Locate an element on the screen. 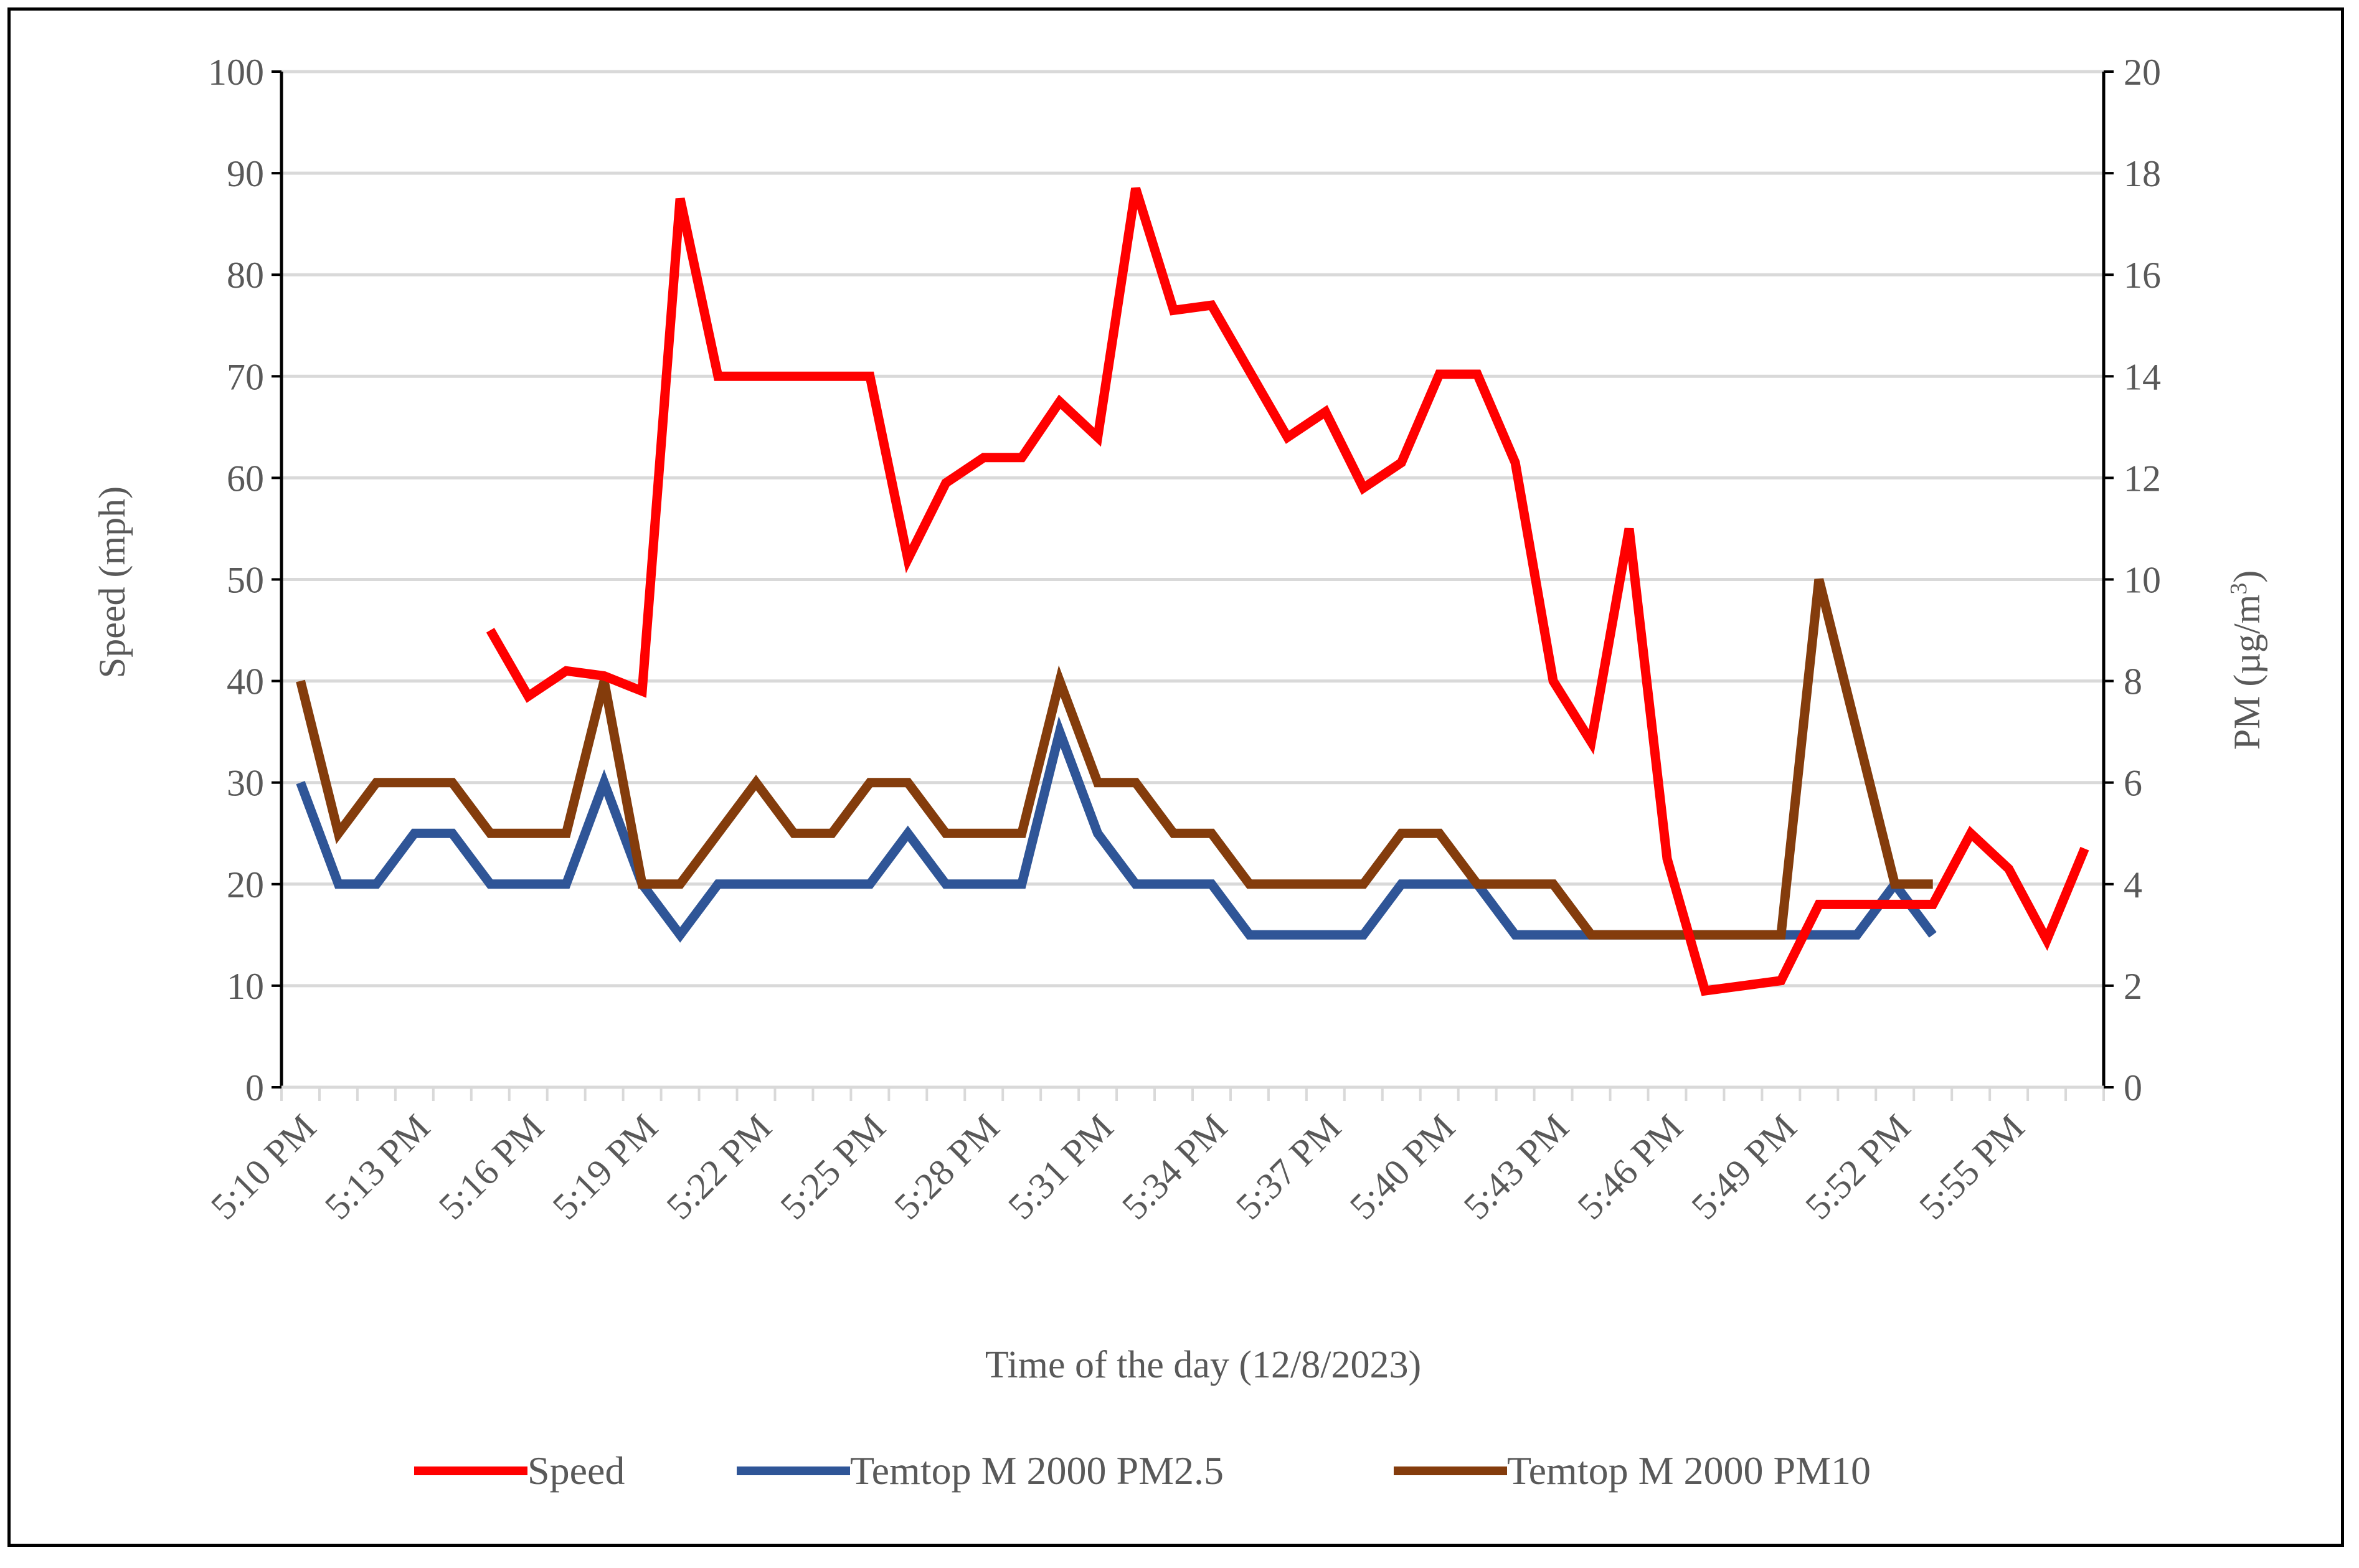  y-axis-left-label: Speed (mph) is located at coordinates (112, 582).